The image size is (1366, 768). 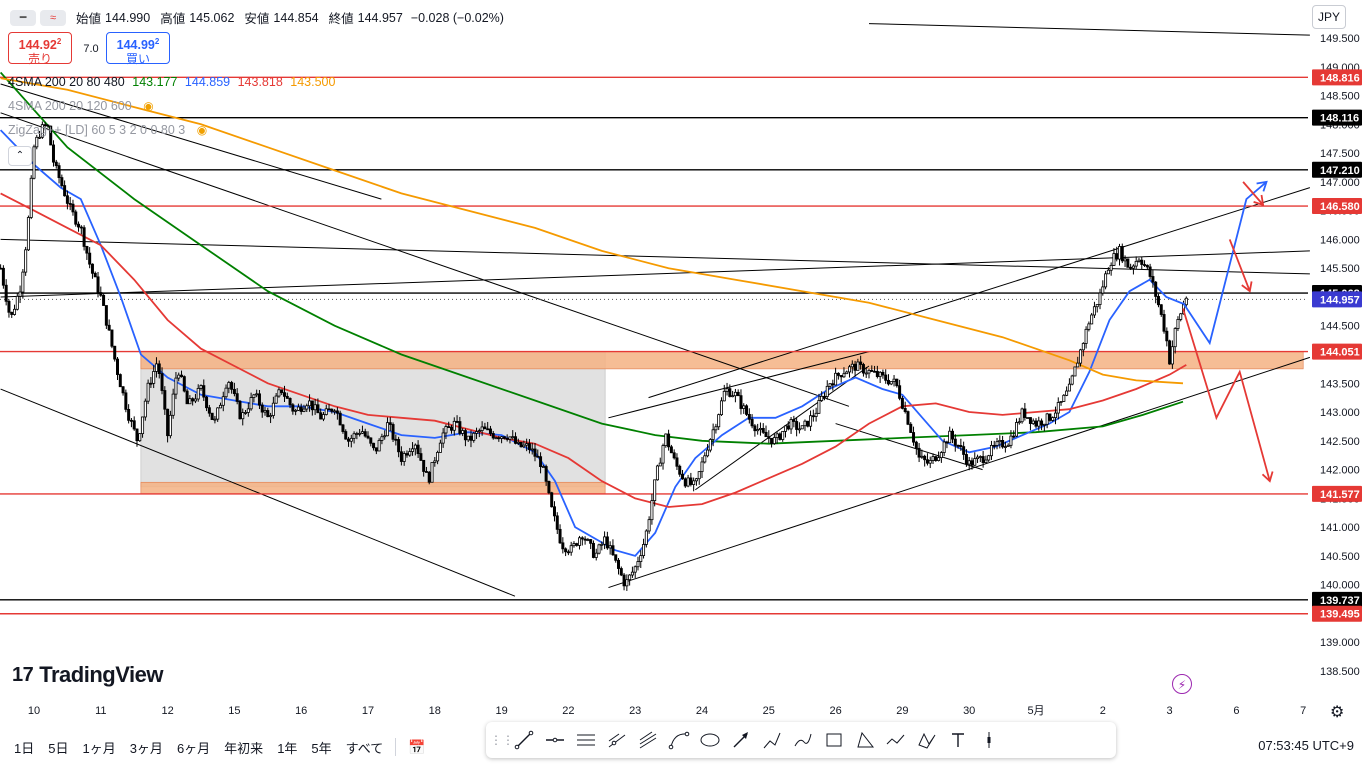 What do you see at coordinates (1337, 712) in the screenshot?
I see `gear-icon: ⚙` at bounding box center [1337, 712].